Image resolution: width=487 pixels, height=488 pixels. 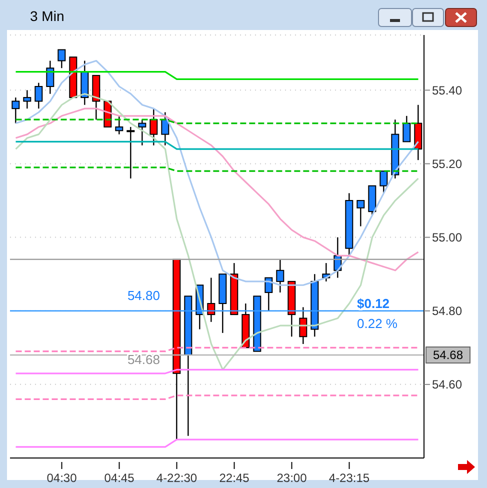 I want to click on x-tick-label: 22:45, so click(x=234, y=478).